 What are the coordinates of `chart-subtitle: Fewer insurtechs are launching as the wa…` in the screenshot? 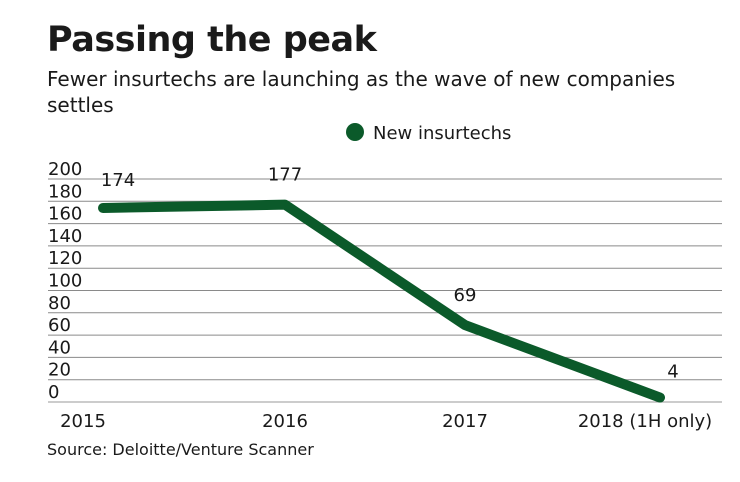 It's located at (361, 92).